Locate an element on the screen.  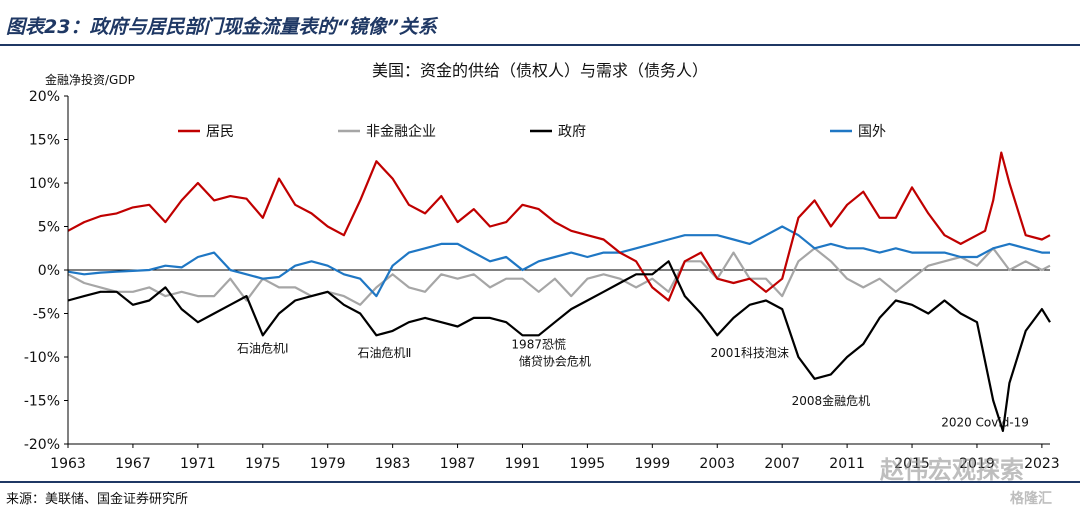
x-tick-label: 2011 is located at coordinates (847, 464).